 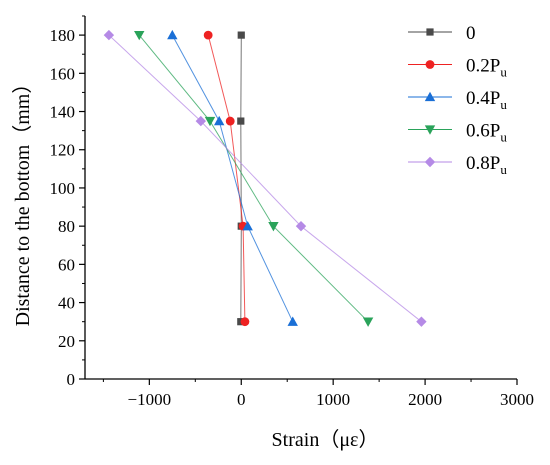 I want to click on x-tick-label: 3000, so click(x=517, y=399).